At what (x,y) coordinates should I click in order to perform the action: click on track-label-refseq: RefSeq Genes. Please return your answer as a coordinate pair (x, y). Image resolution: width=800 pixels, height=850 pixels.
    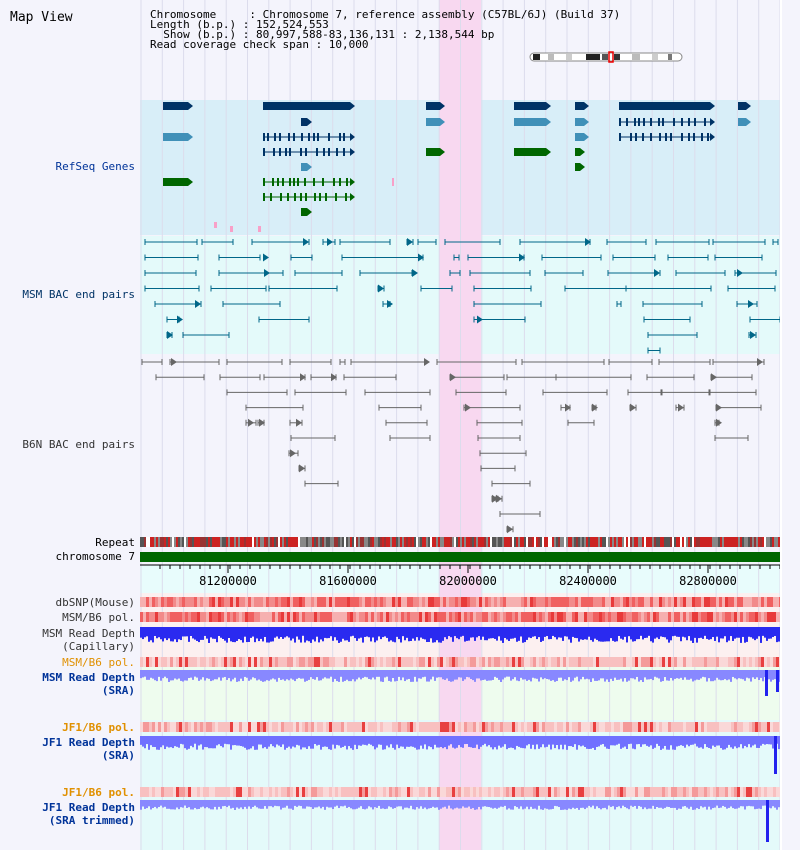
    Looking at the image, I should click on (95, 166).